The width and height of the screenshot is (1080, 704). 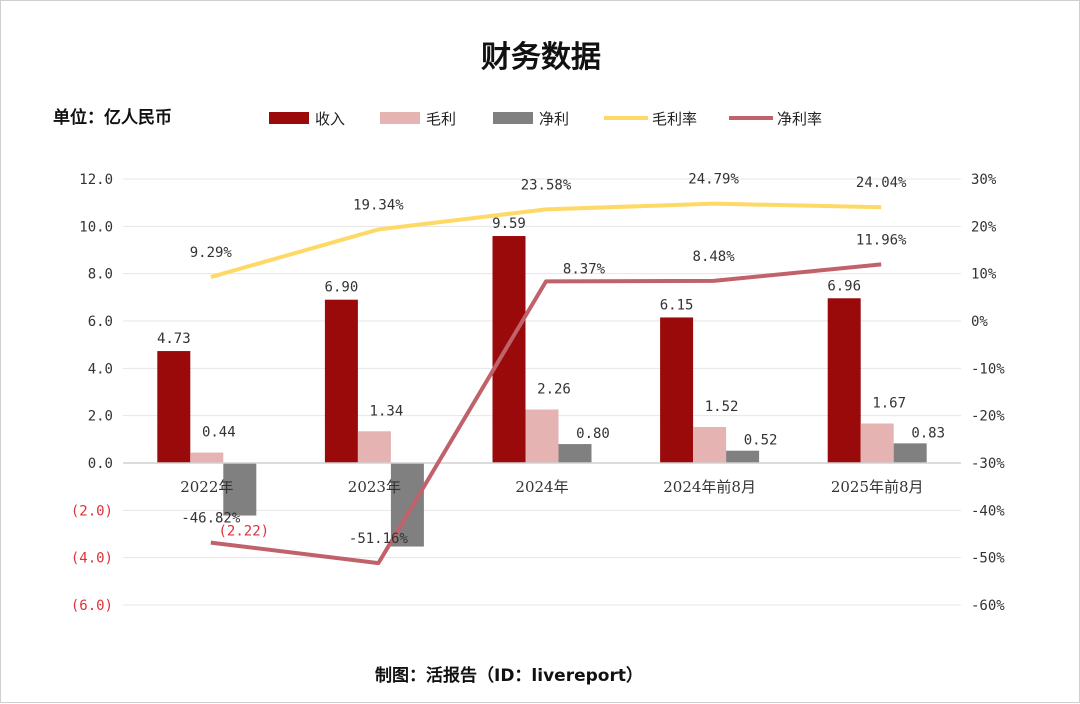 I want to click on net-profit-bar-label: 0.80, so click(x=593, y=434).